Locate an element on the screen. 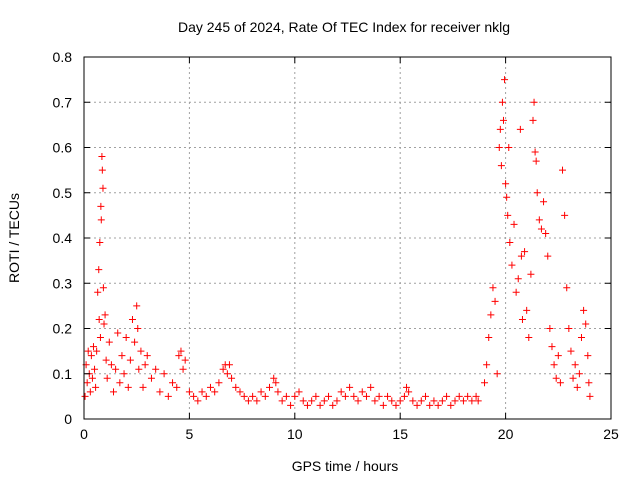 The image size is (640, 480). y-tick-label: 0.8 is located at coordinates (63, 57).